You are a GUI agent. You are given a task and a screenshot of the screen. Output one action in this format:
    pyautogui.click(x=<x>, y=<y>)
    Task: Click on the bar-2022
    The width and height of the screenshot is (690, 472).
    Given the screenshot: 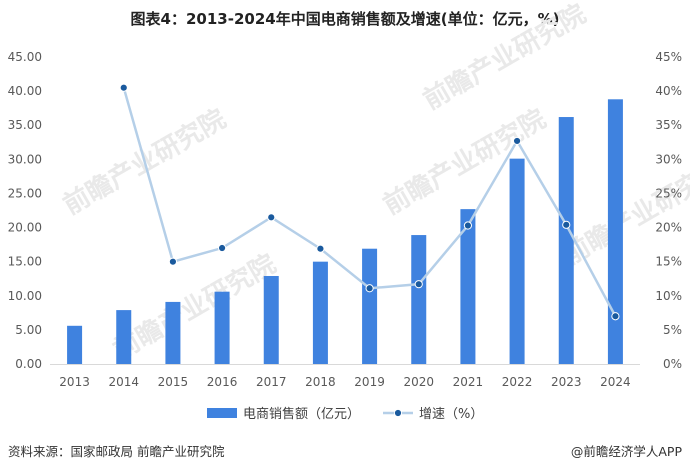 What is the action you would take?
    pyautogui.click(x=517, y=261)
    